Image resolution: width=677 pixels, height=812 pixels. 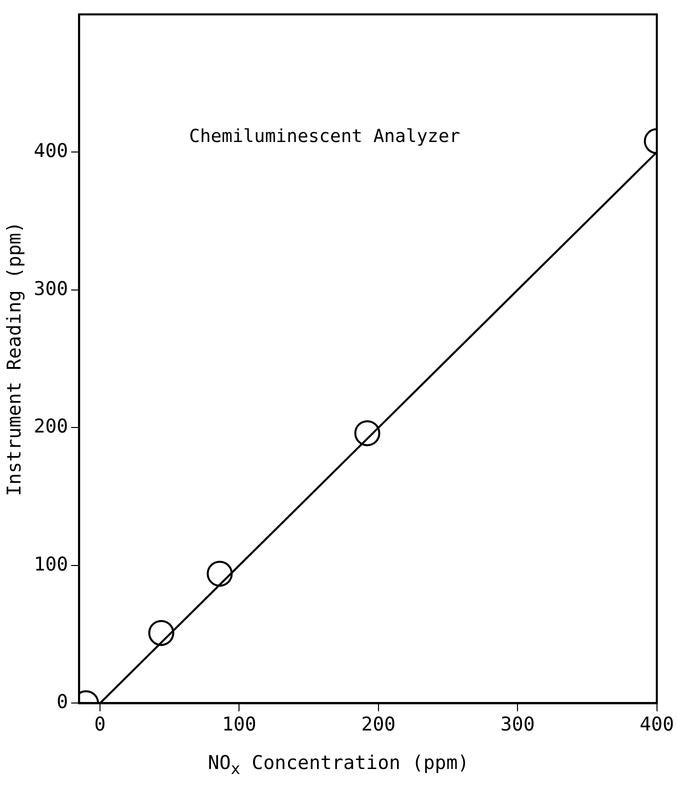 What do you see at coordinates (239, 725) in the screenshot?
I see `x-tick-label: 100` at bounding box center [239, 725].